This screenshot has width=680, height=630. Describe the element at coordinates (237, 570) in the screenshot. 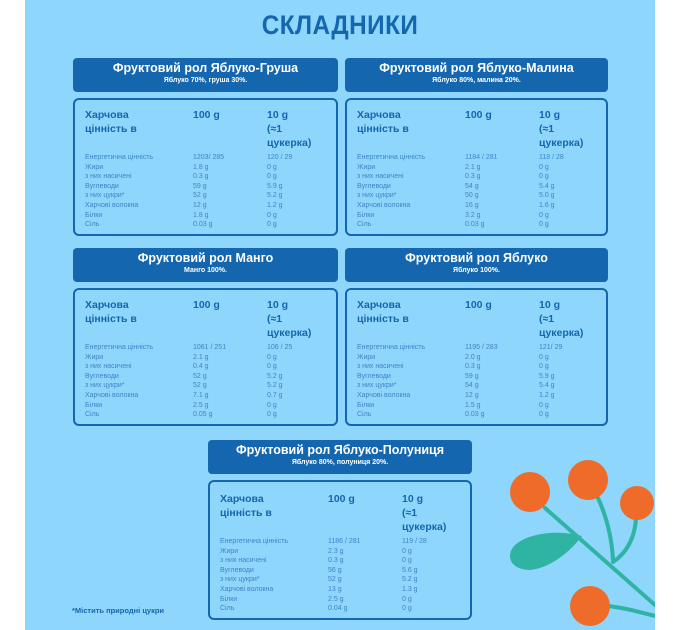

I see `nutrient-label: Вуглеводи` at that location.